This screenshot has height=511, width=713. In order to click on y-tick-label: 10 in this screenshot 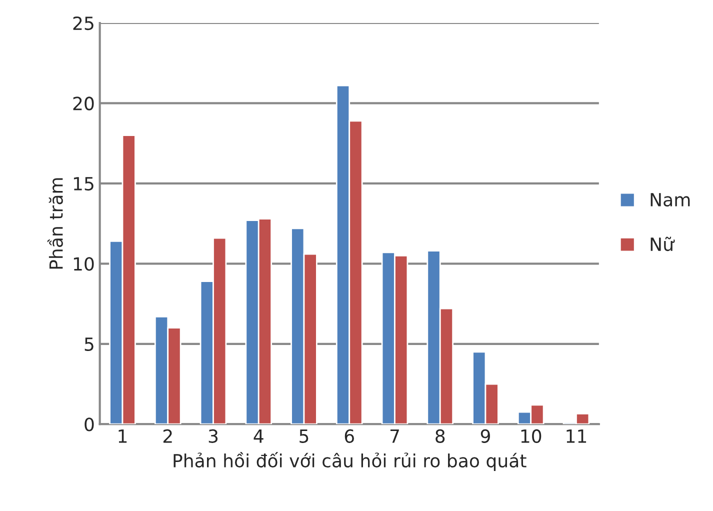, I will do `click(84, 264)`.